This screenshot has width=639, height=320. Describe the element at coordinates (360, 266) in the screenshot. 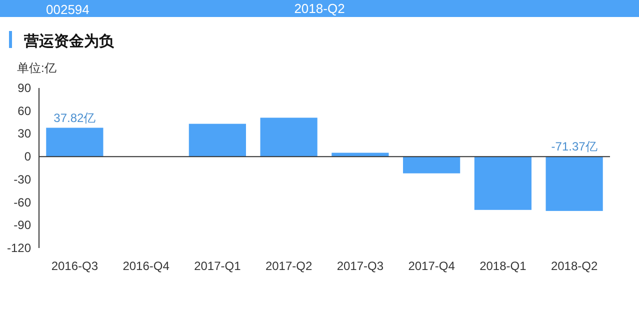

I see `x-tick-label: 2017-Q3` at that location.